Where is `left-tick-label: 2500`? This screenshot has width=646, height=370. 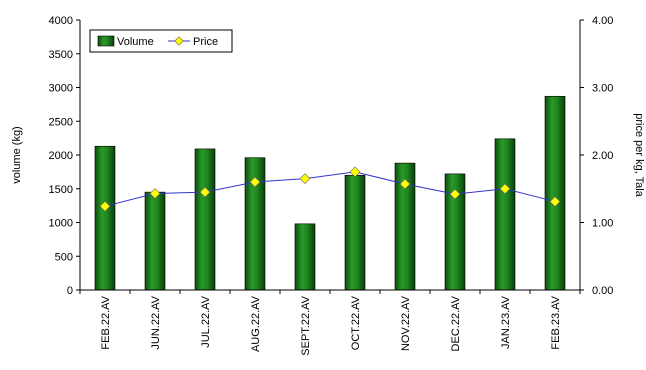
left-tick-label: 2500 is located at coordinates (61, 122).